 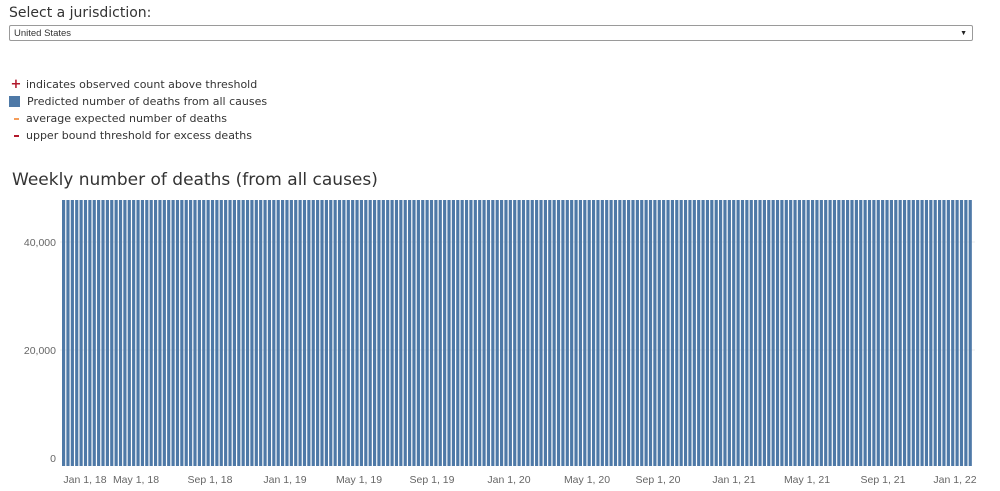 I want to click on jurisdiction-select-value: United States, so click(x=43, y=33).